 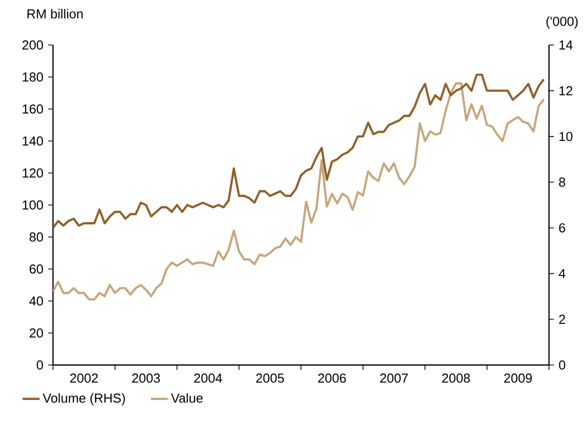 I want to click on y2-tick-label: 4, so click(x=562, y=273).